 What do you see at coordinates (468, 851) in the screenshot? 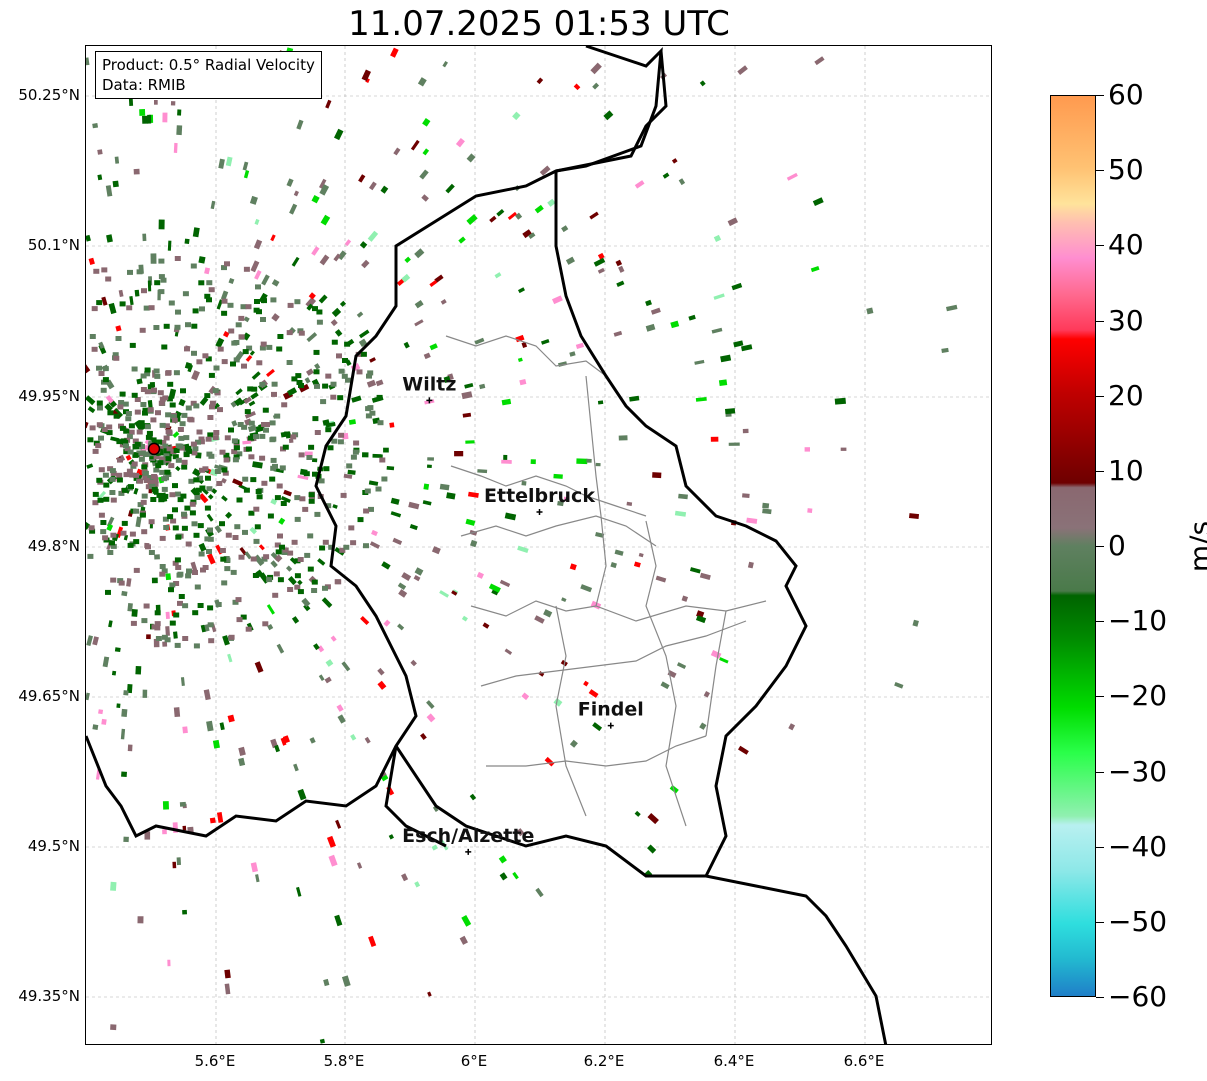
I see `place-marker-esch-alzette` at bounding box center [468, 851].